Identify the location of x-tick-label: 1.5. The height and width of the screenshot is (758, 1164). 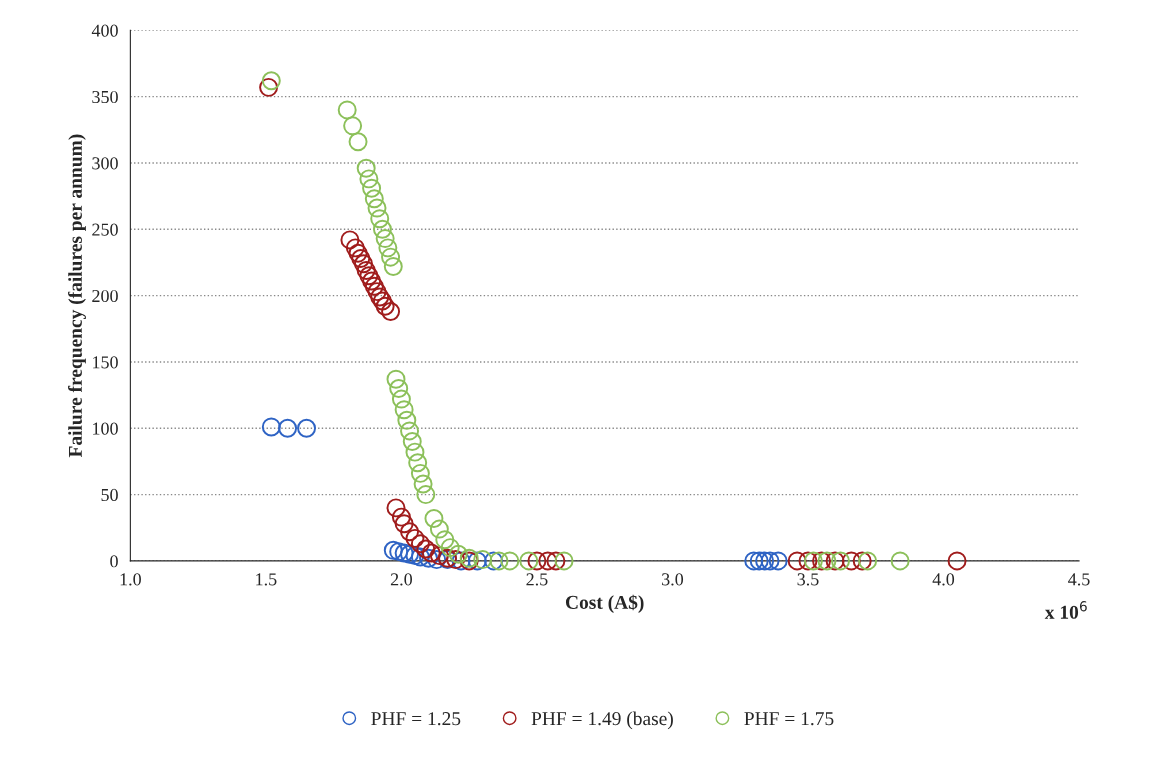
(266, 579).